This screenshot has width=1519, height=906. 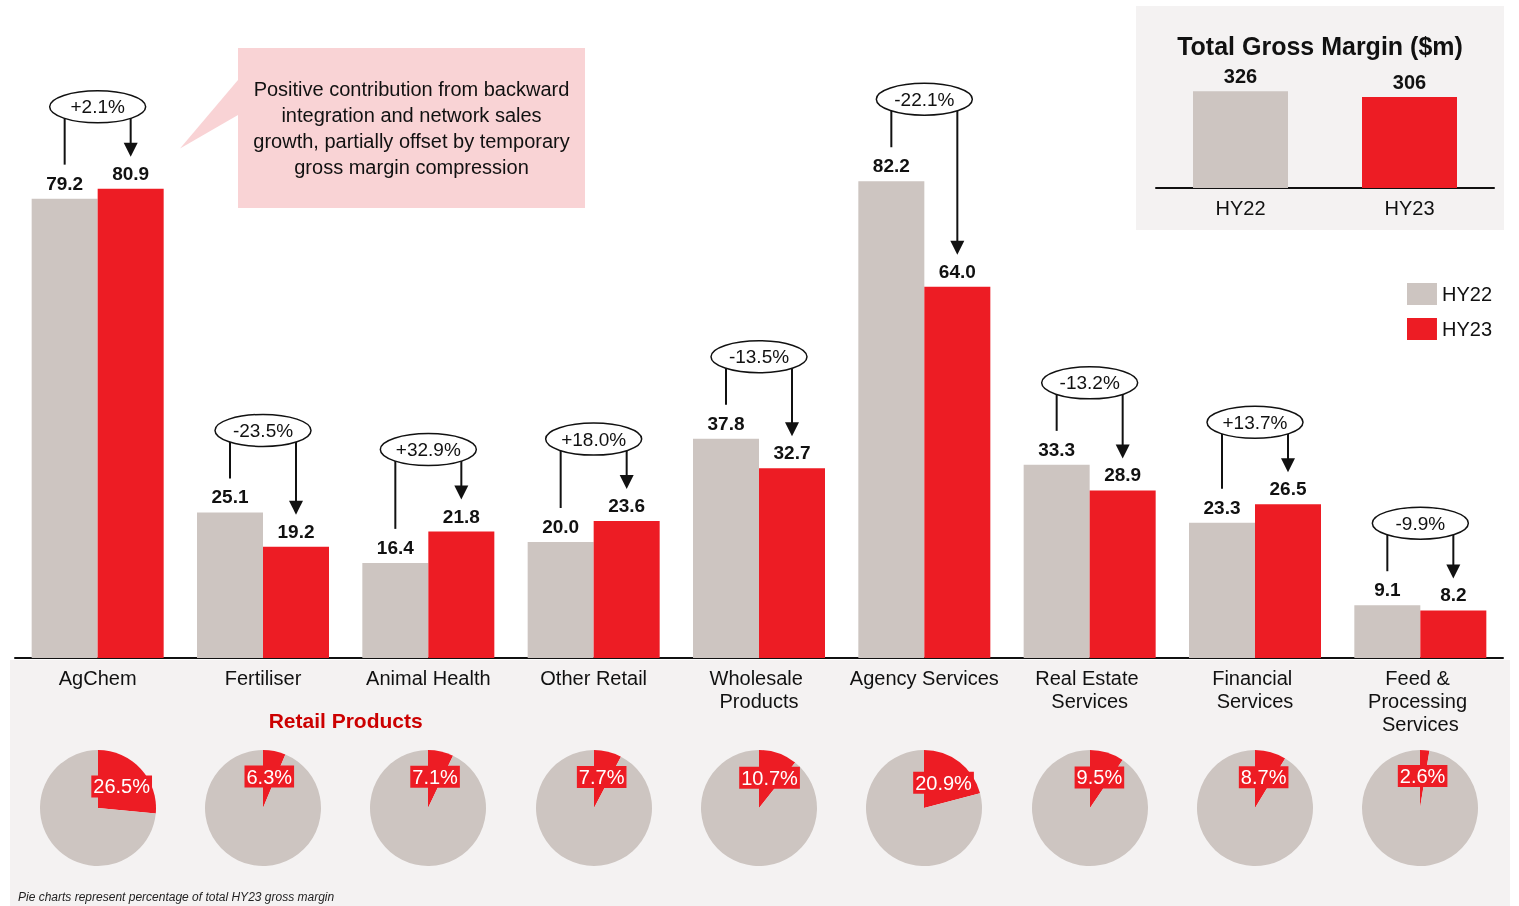 What do you see at coordinates (395, 547) in the screenshot?
I see `data-label: 16.4` at bounding box center [395, 547].